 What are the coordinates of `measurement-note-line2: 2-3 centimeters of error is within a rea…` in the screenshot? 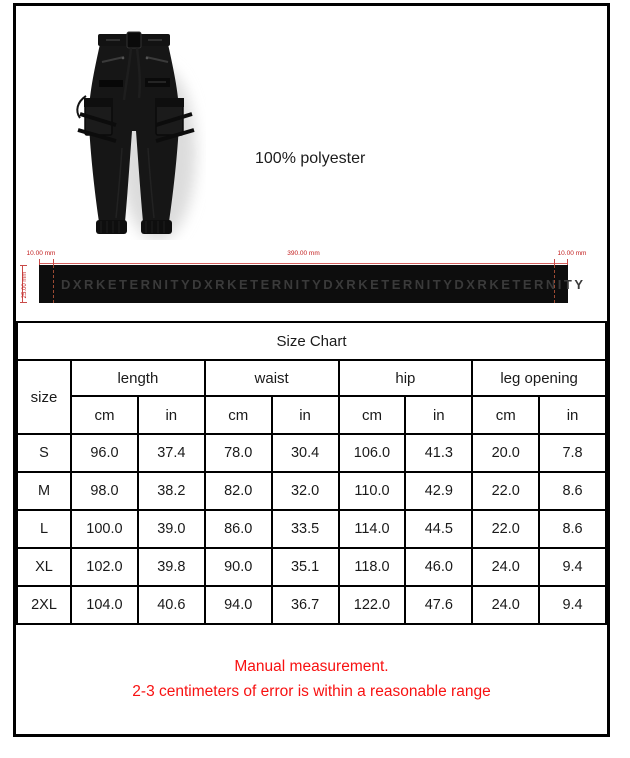 It's located at (311, 691).